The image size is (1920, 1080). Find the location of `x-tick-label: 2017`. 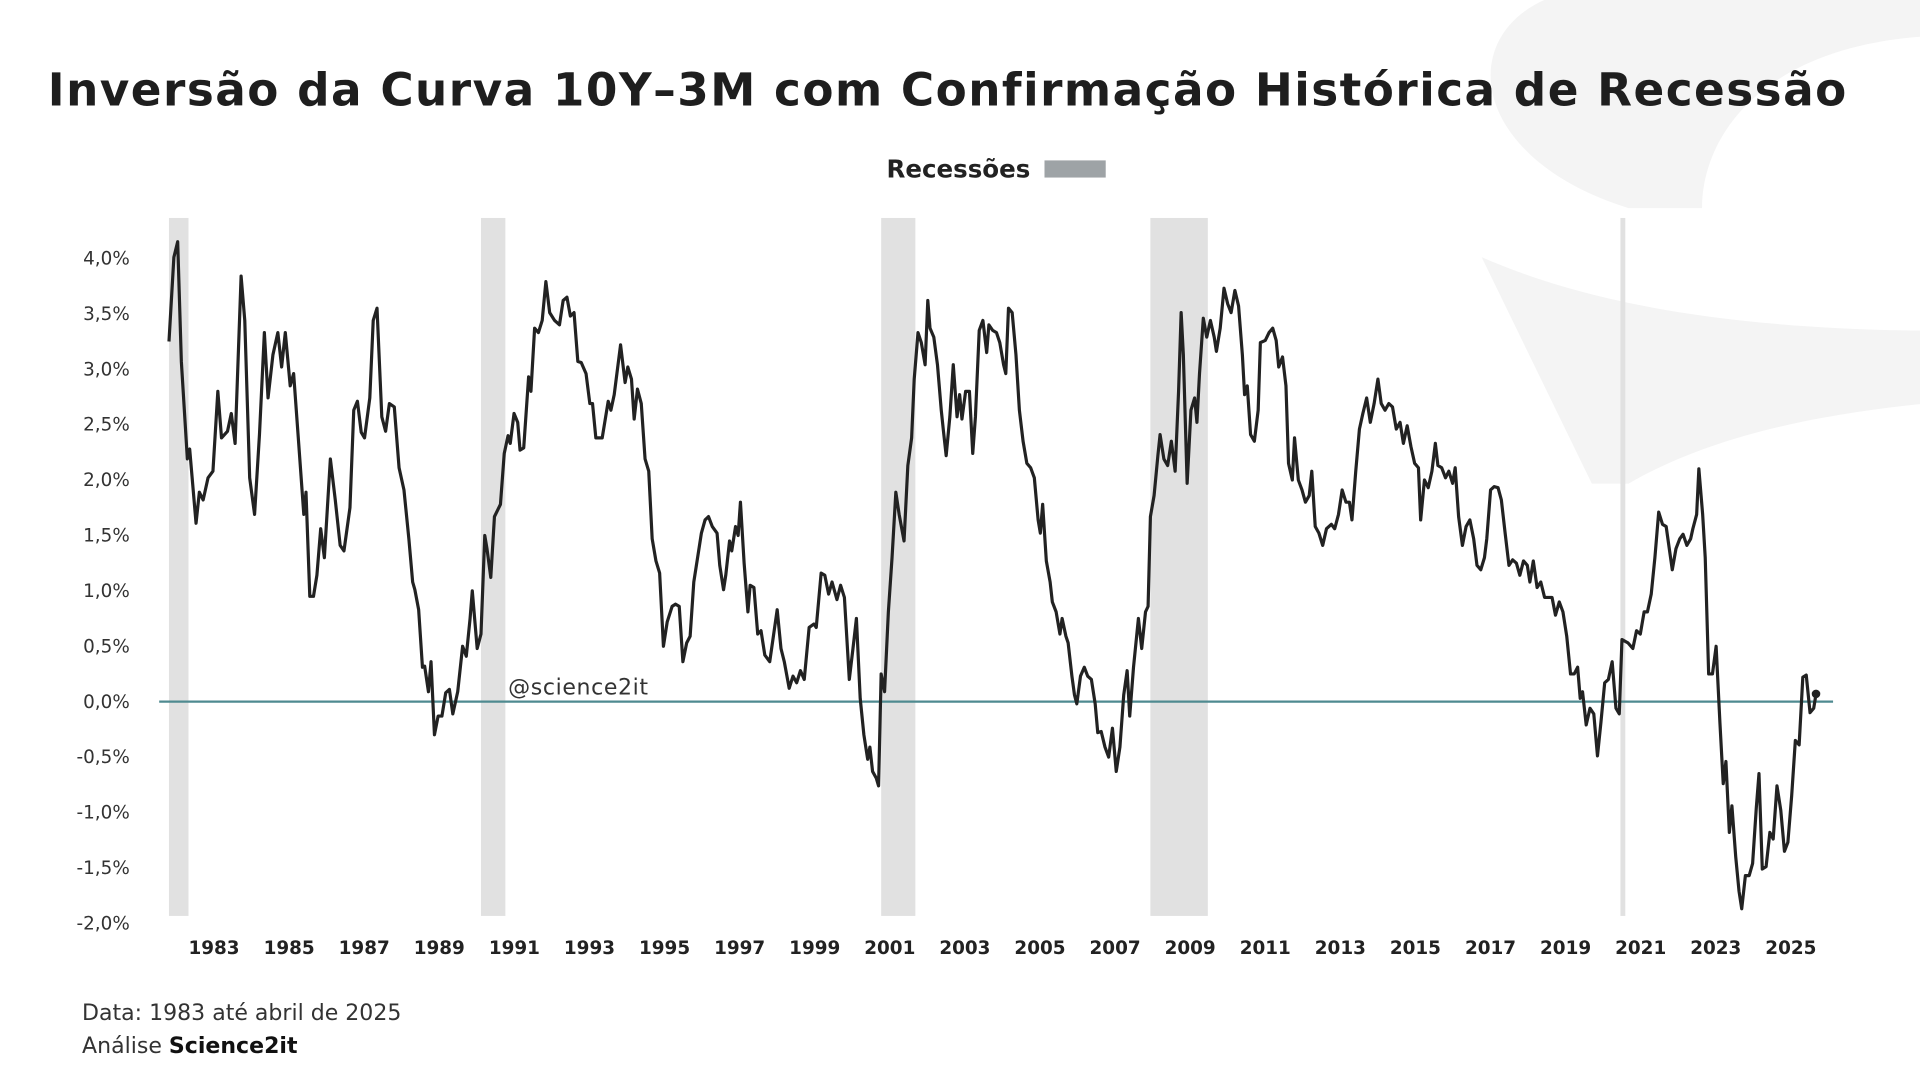

x-tick-label: 2017 is located at coordinates (1490, 948).